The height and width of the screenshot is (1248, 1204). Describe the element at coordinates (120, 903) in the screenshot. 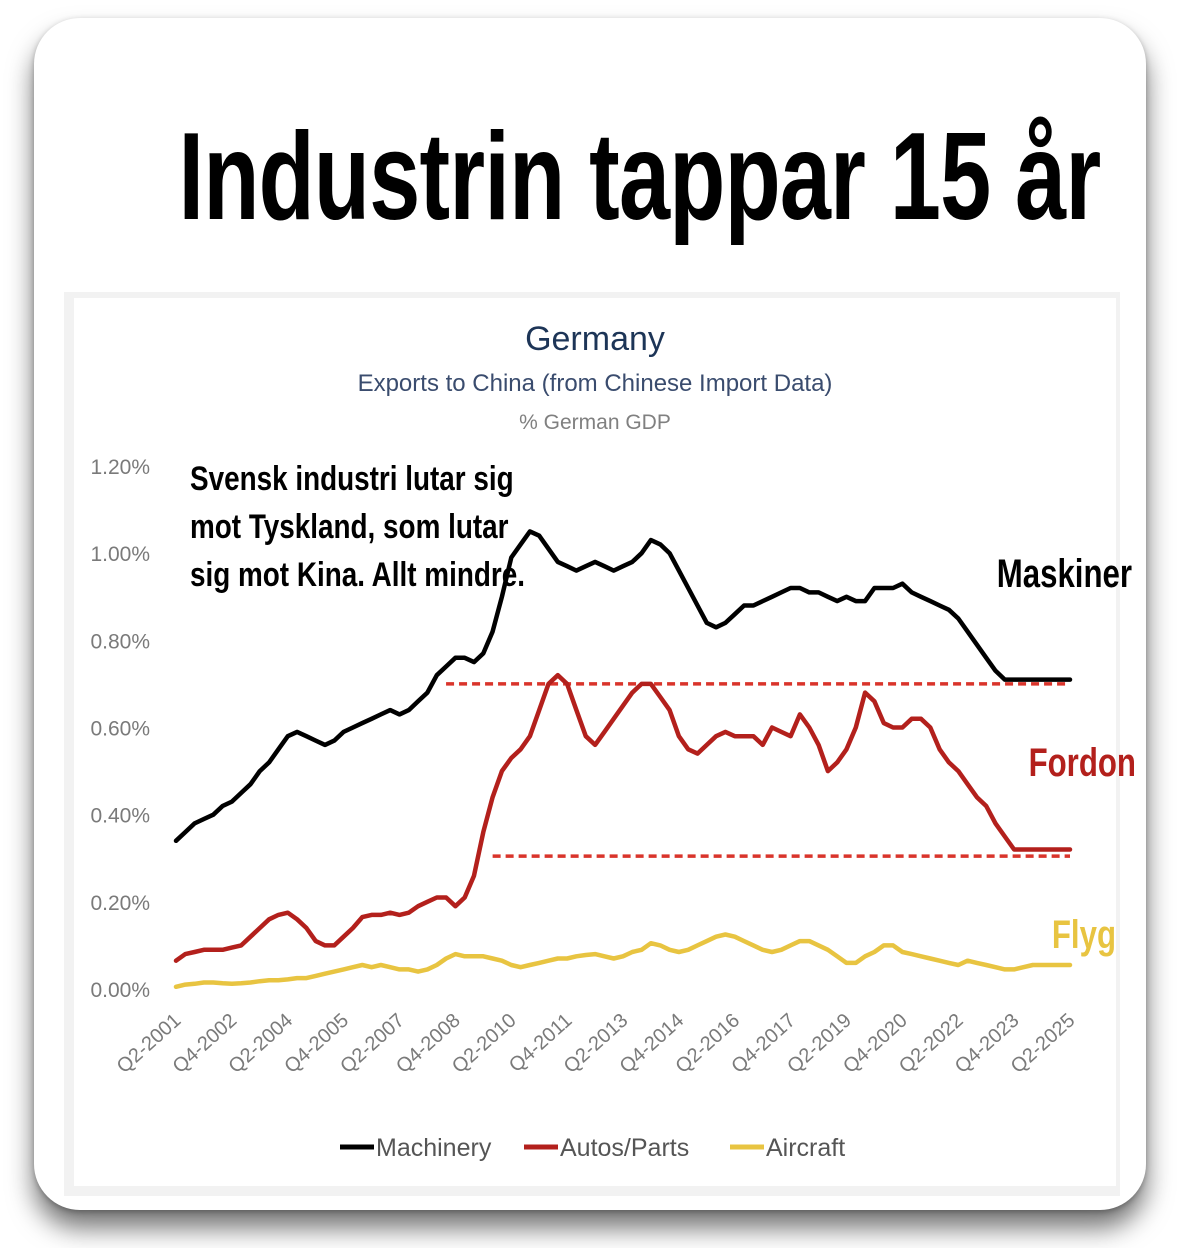

I see `y-tick-label: 0.20%` at that location.